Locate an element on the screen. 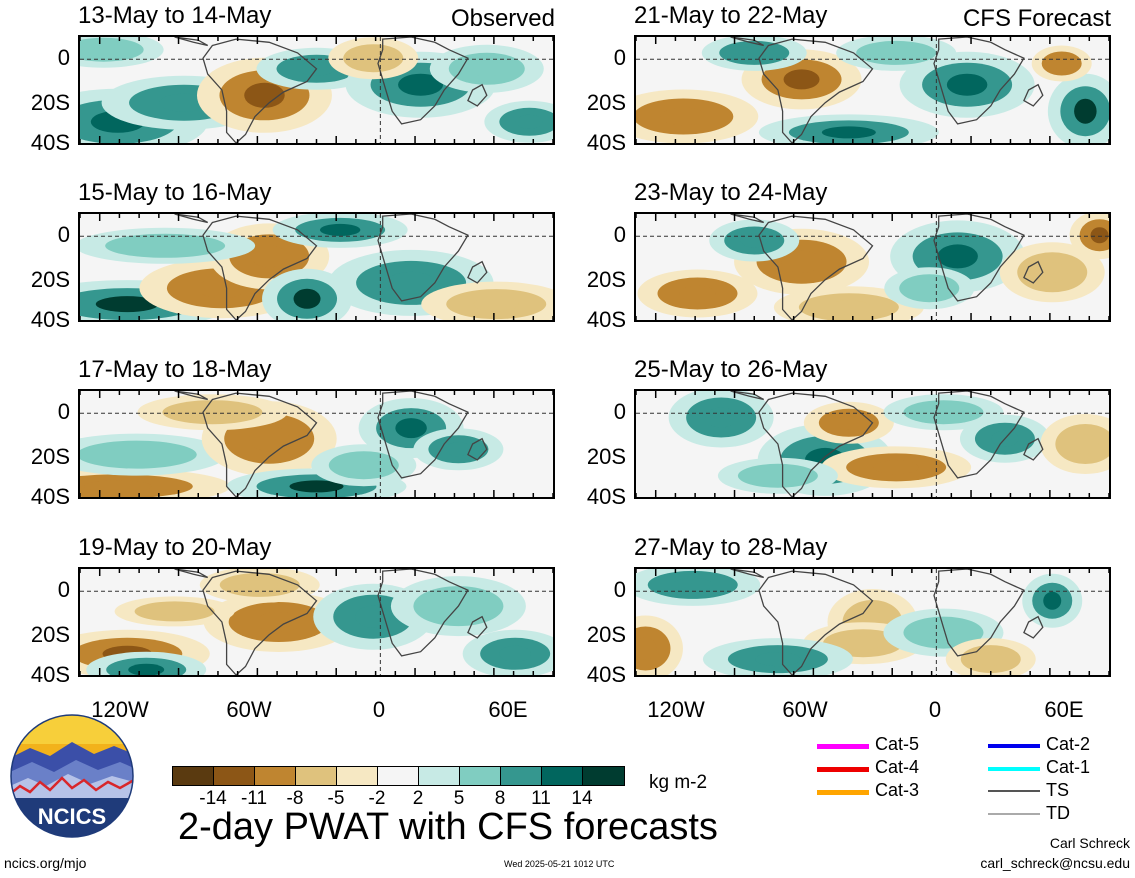 The height and width of the screenshot is (878, 1135). colorbar-tick-label: -11 is located at coordinates (254, 798).